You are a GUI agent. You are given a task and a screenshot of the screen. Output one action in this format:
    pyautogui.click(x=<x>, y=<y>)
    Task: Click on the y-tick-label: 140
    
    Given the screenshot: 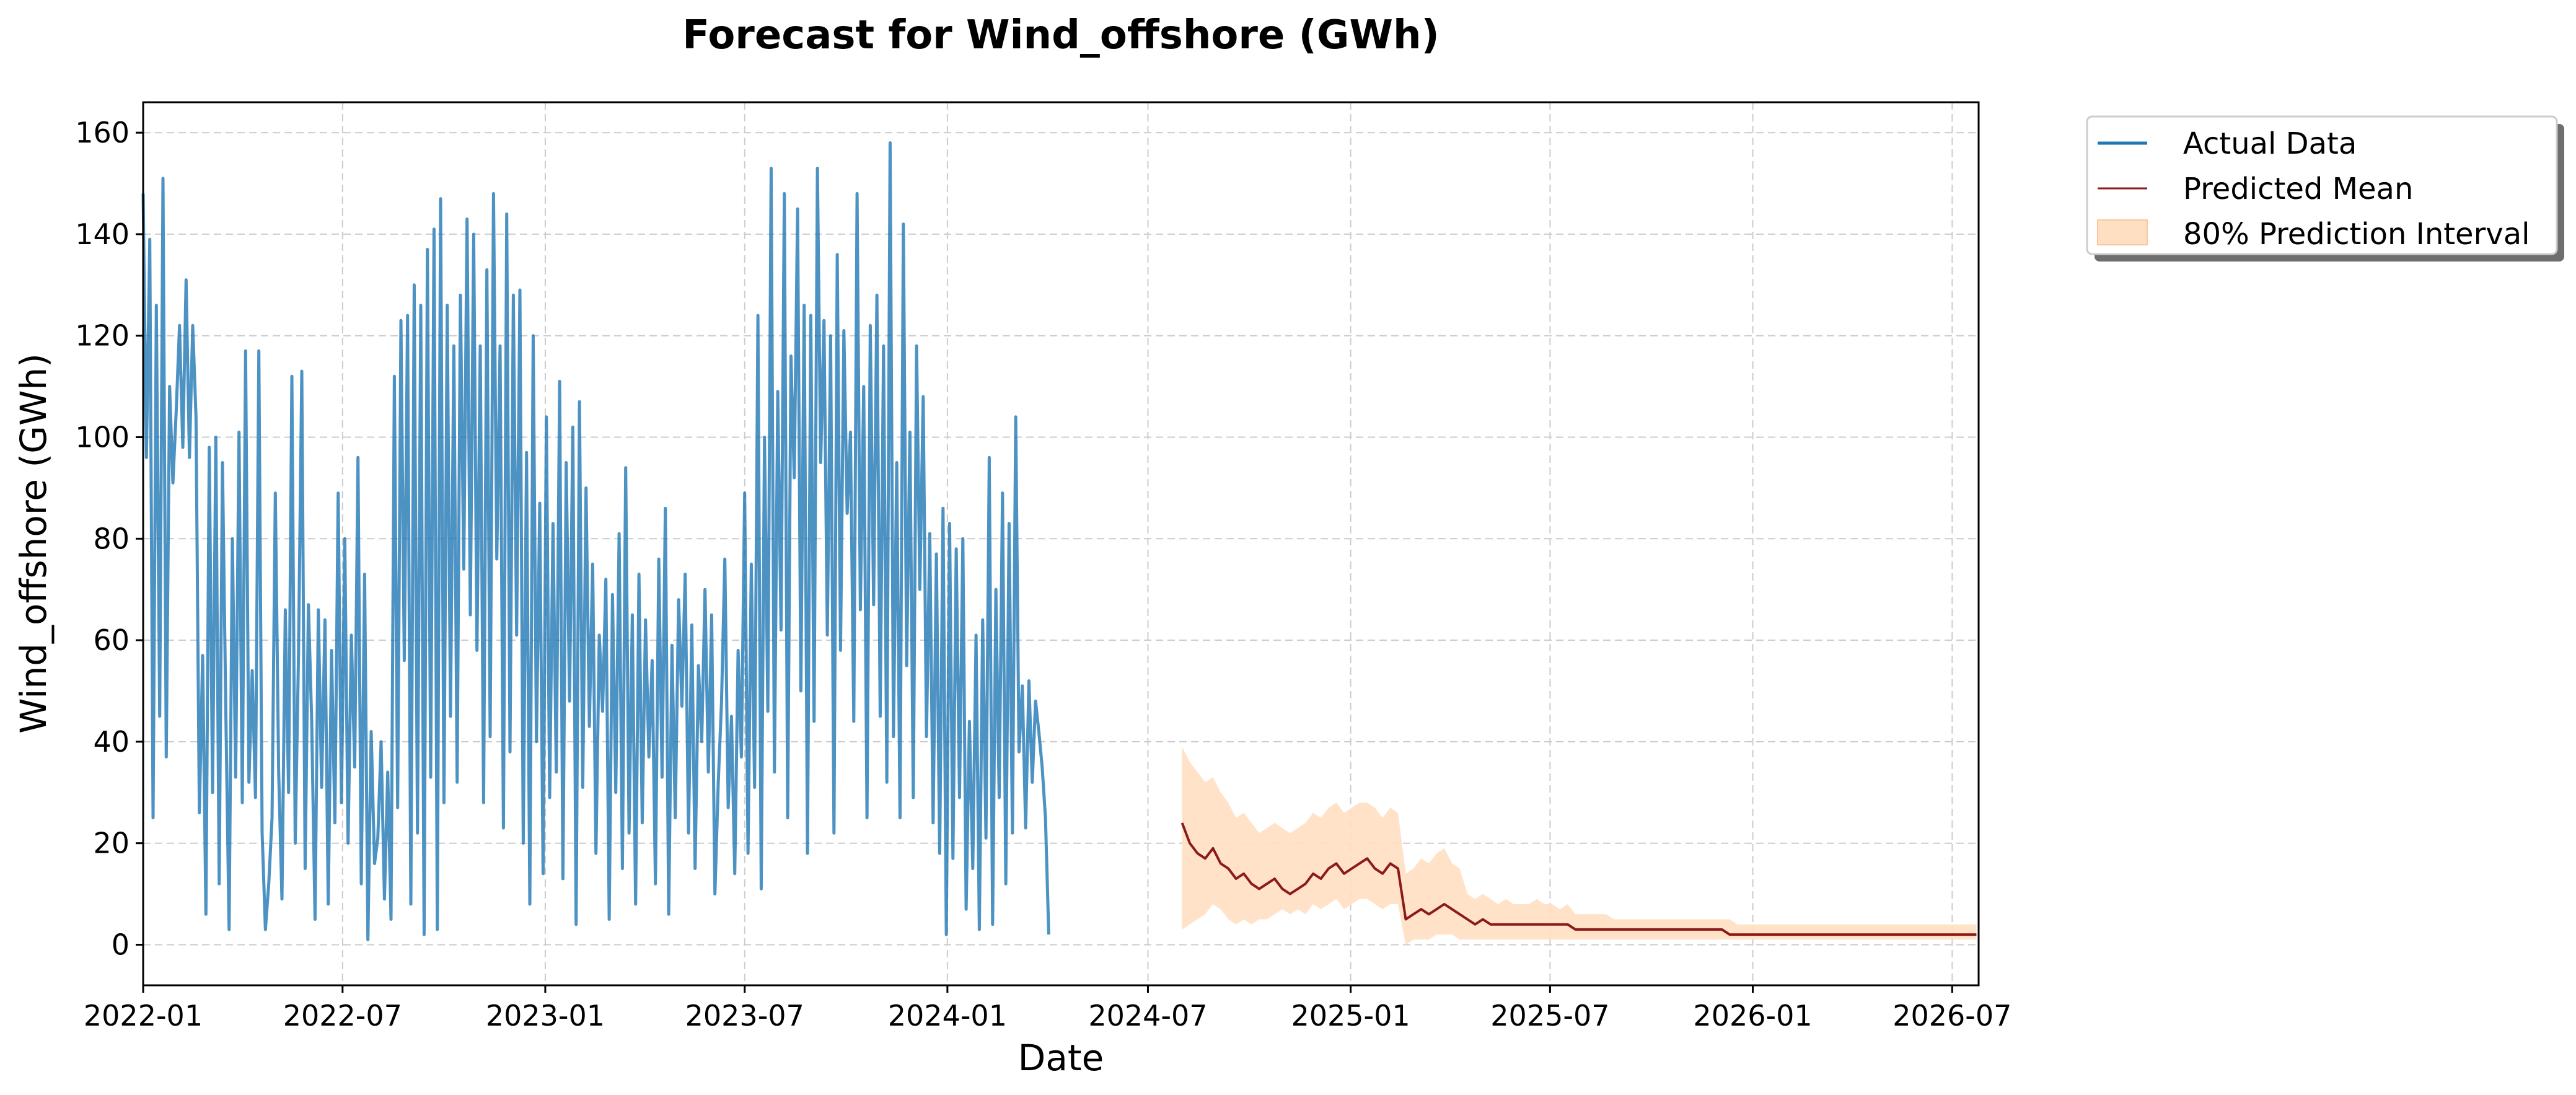 What is the action you would take?
    pyautogui.click(x=103, y=234)
    